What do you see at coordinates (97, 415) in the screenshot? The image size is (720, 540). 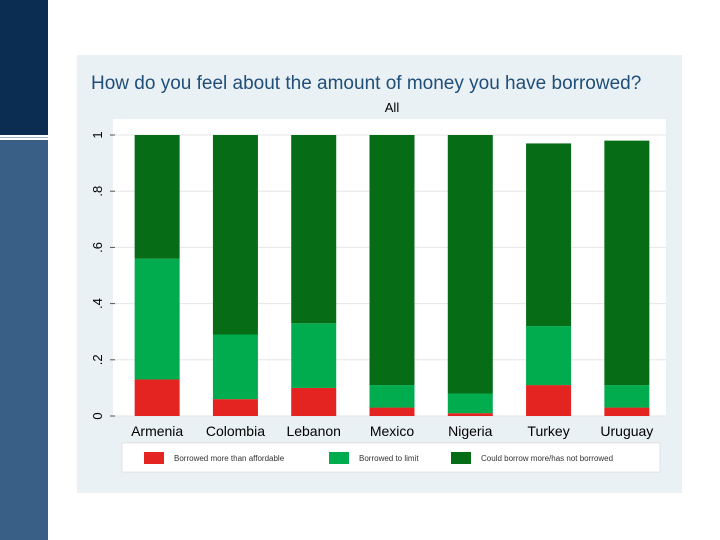 I see `y-tick-label: 0` at bounding box center [97, 415].